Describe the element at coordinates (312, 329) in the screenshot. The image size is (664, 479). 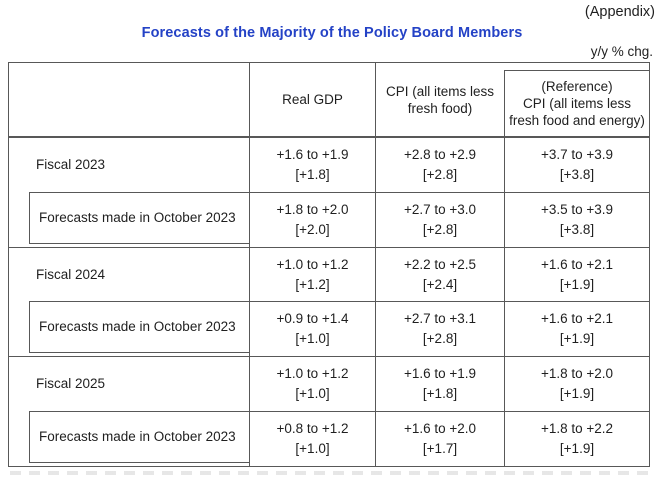
I see `cell-gdp-forecast-fy2024: +0.9 to +1.4 [+1.0]` at that location.